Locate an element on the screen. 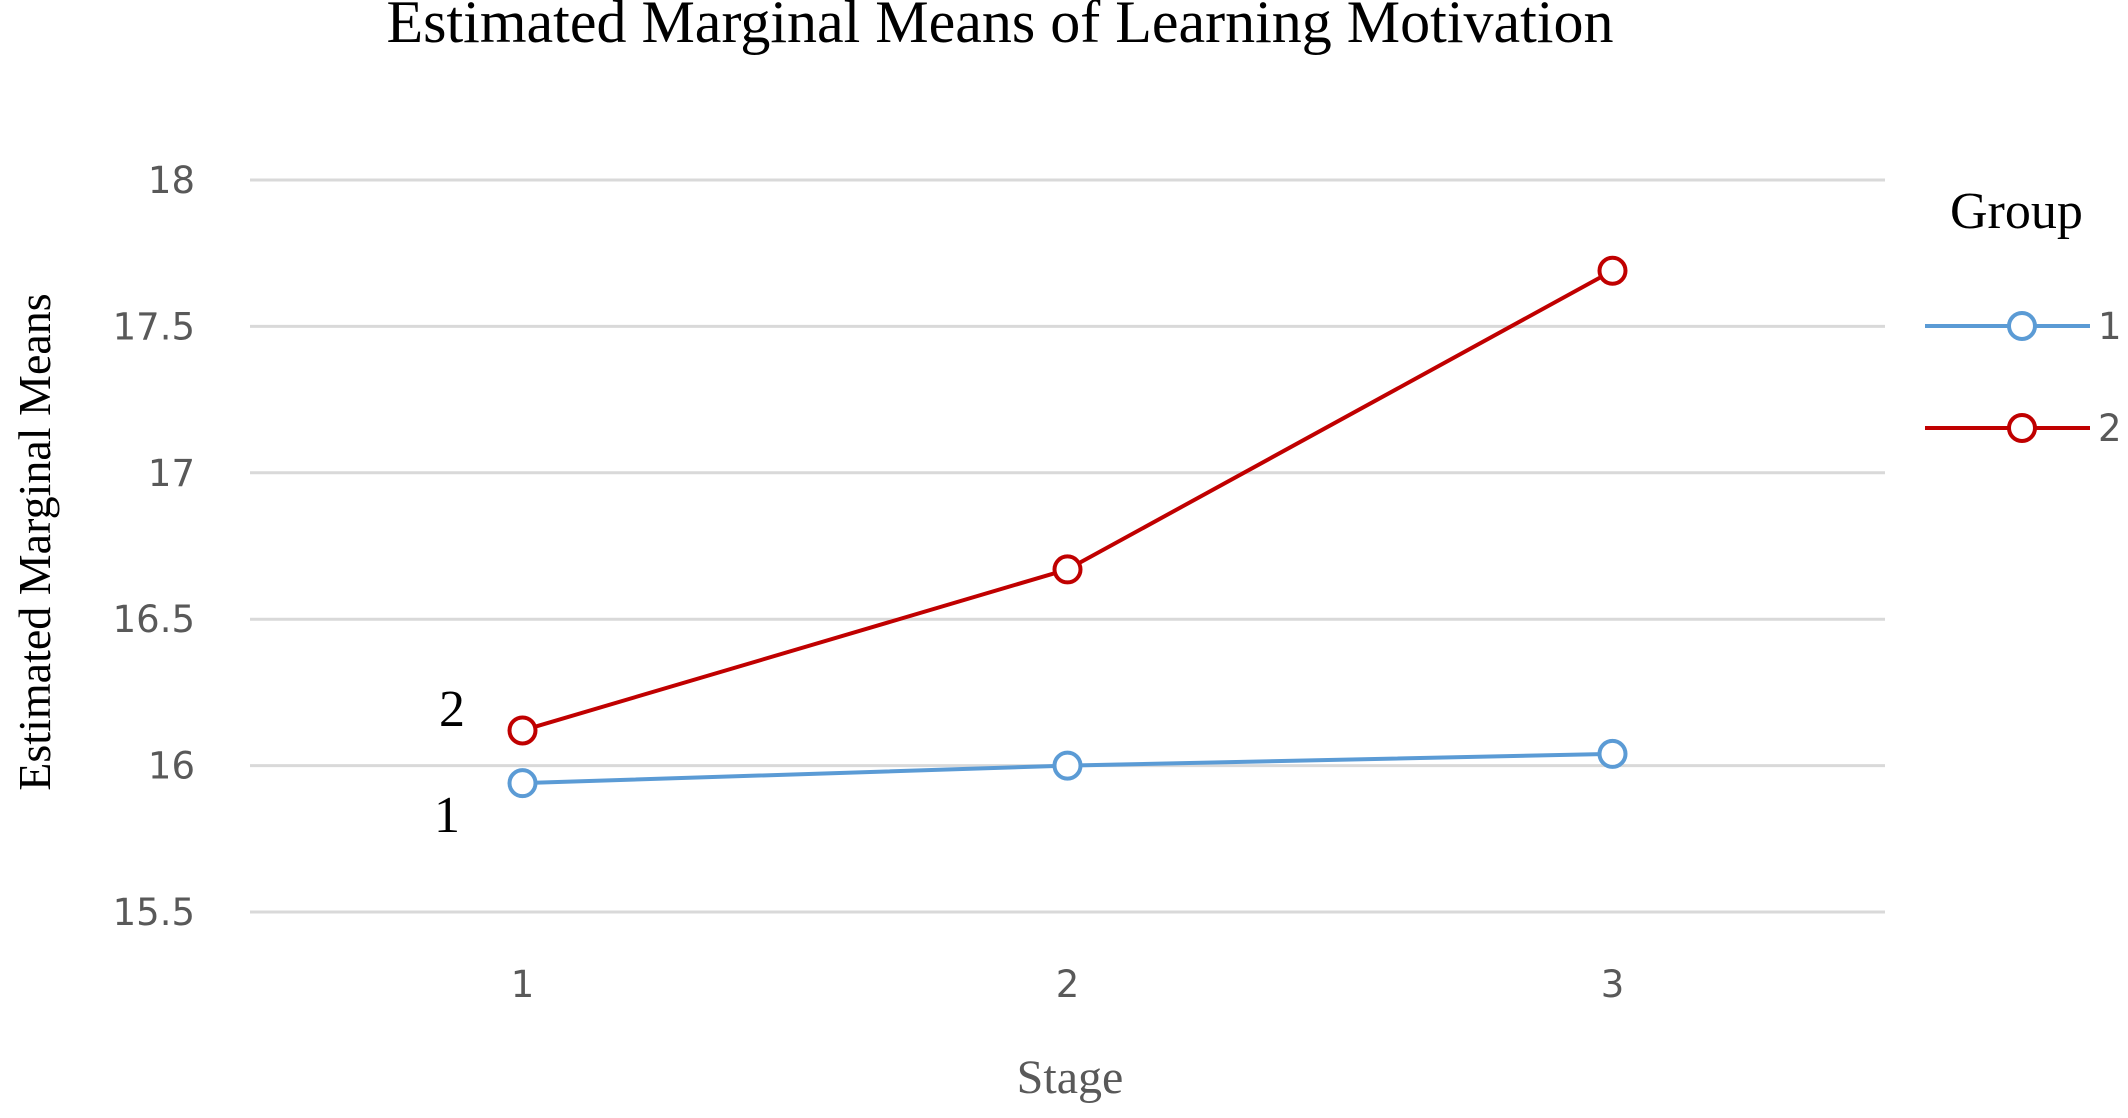 The width and height of the screenshot is (2128, 1118). x-tick-label: 1 is located at coordinates (523, 984).